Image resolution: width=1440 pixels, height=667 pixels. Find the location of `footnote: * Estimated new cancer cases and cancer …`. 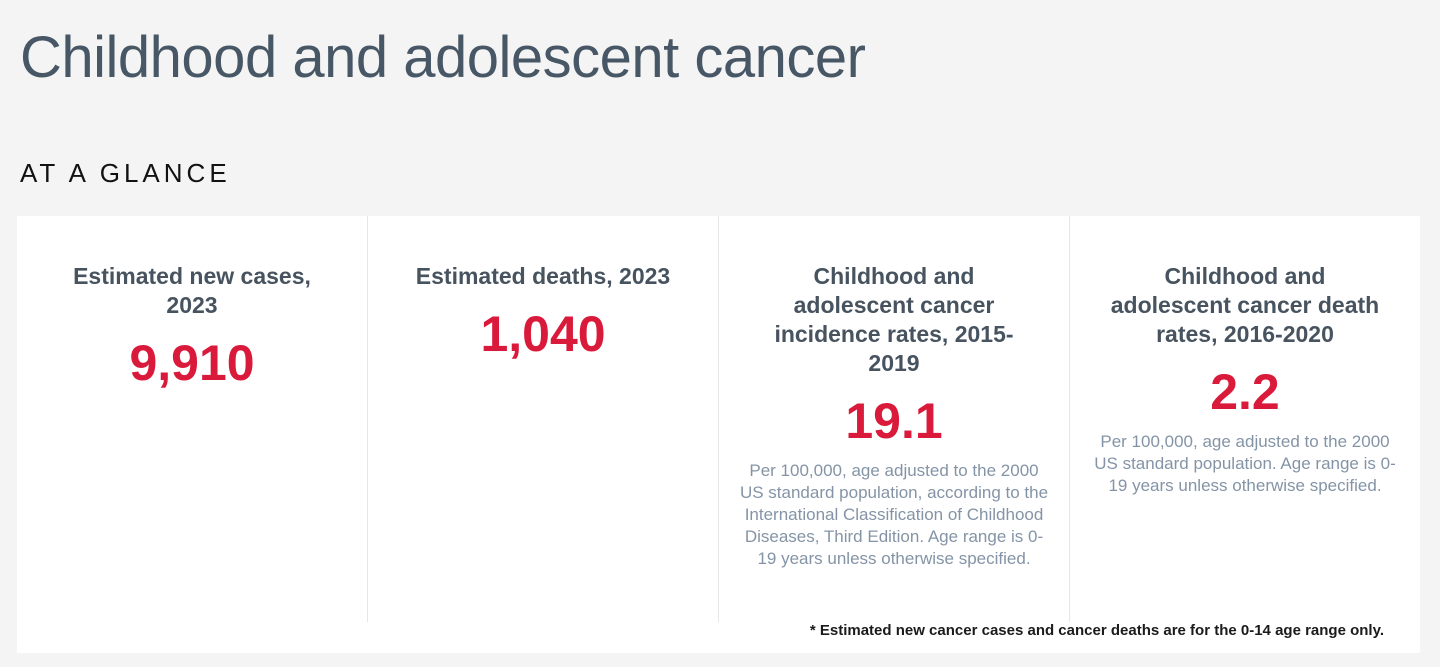

footnote: * Estimated new cancer cases and cancer … is located at coordinates (1096, 630).